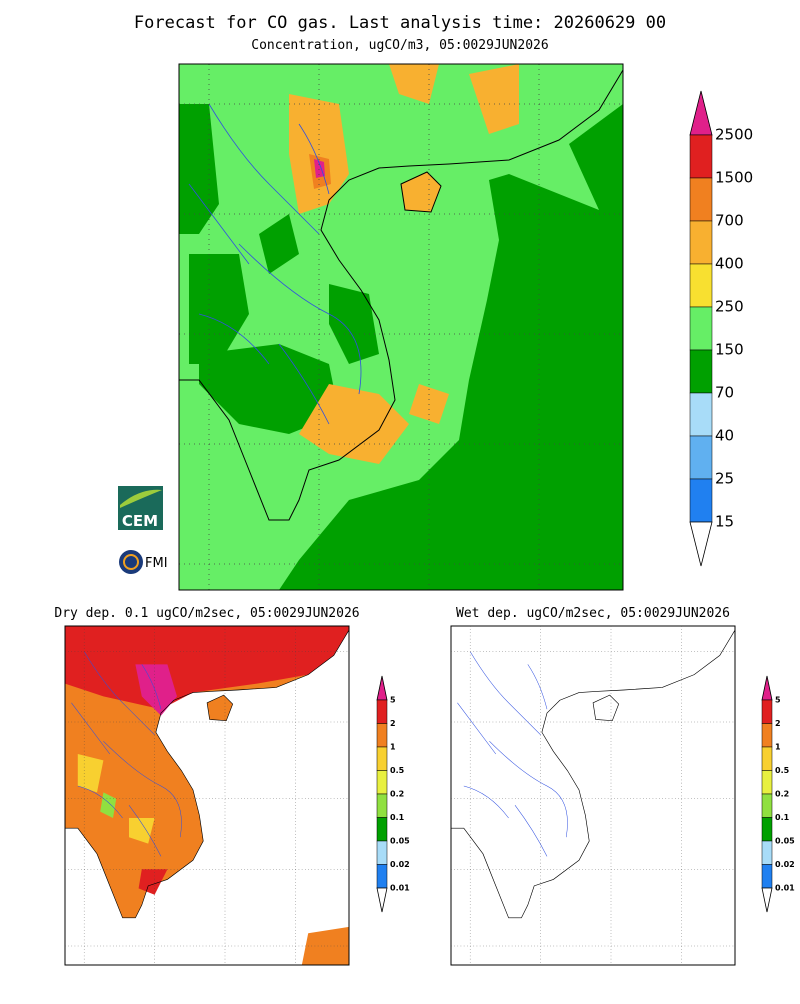 The height and width of the screenshot is (1004, 800). I want to click on logo-text: CEM, so click(140, 521).